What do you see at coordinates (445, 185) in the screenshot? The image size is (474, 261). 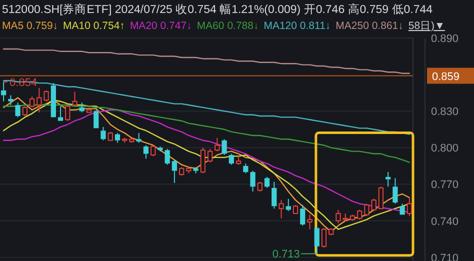 I see `y-tick-label: 0.770` at bounding box center [445, 185].